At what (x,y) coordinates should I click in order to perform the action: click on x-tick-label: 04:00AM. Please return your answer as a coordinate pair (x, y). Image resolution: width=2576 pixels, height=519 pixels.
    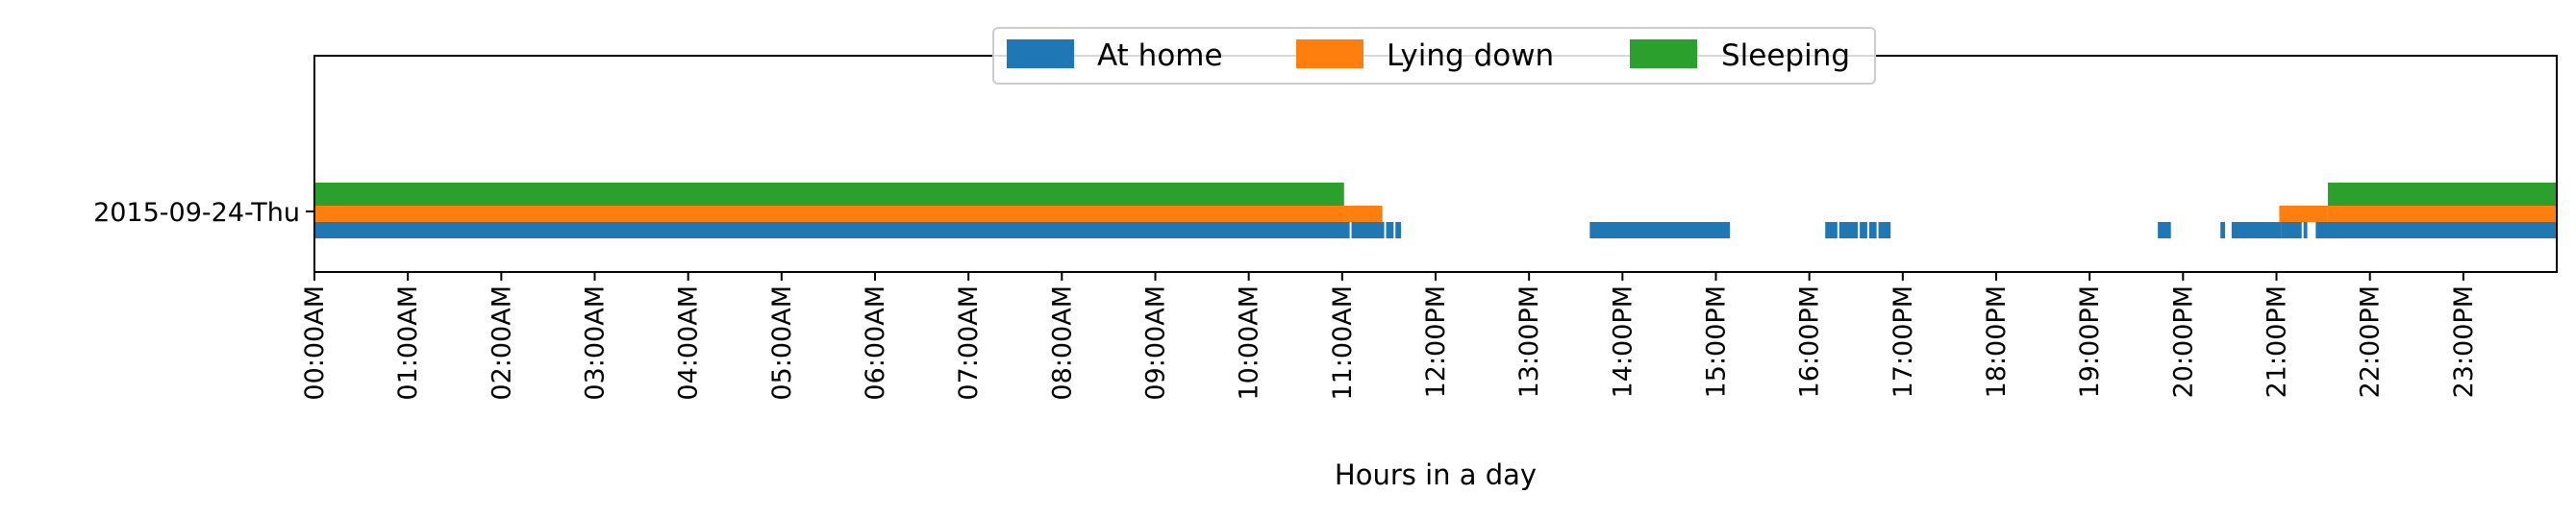
    Looking at the image, I should click on (689, 343).